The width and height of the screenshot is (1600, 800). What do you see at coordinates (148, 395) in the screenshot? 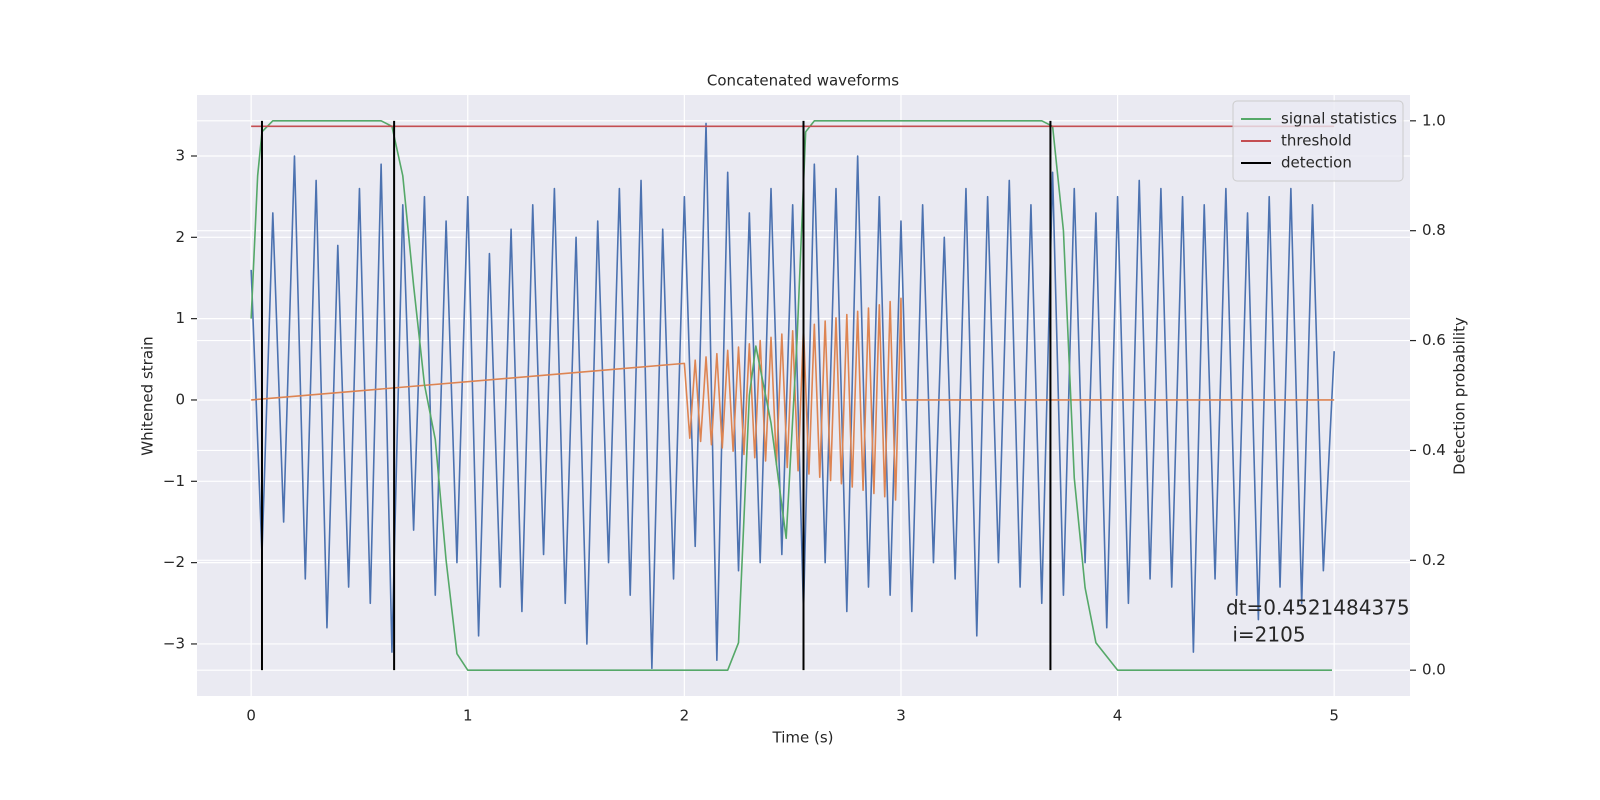
I see `y-axis-label: Whitened strain` at bounding box center [148, 395].